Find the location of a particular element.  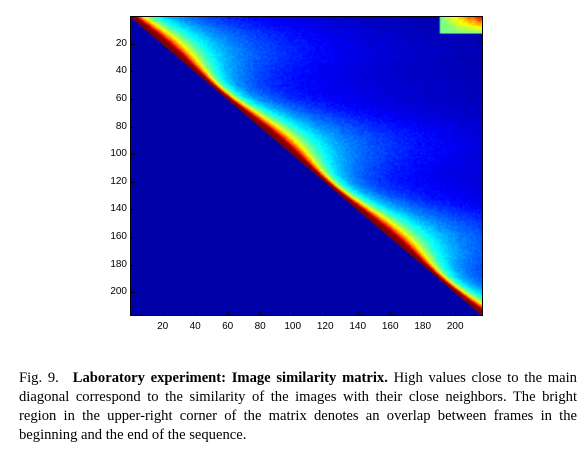

y-tick-label: 160 is located at coordinates (118, 237).